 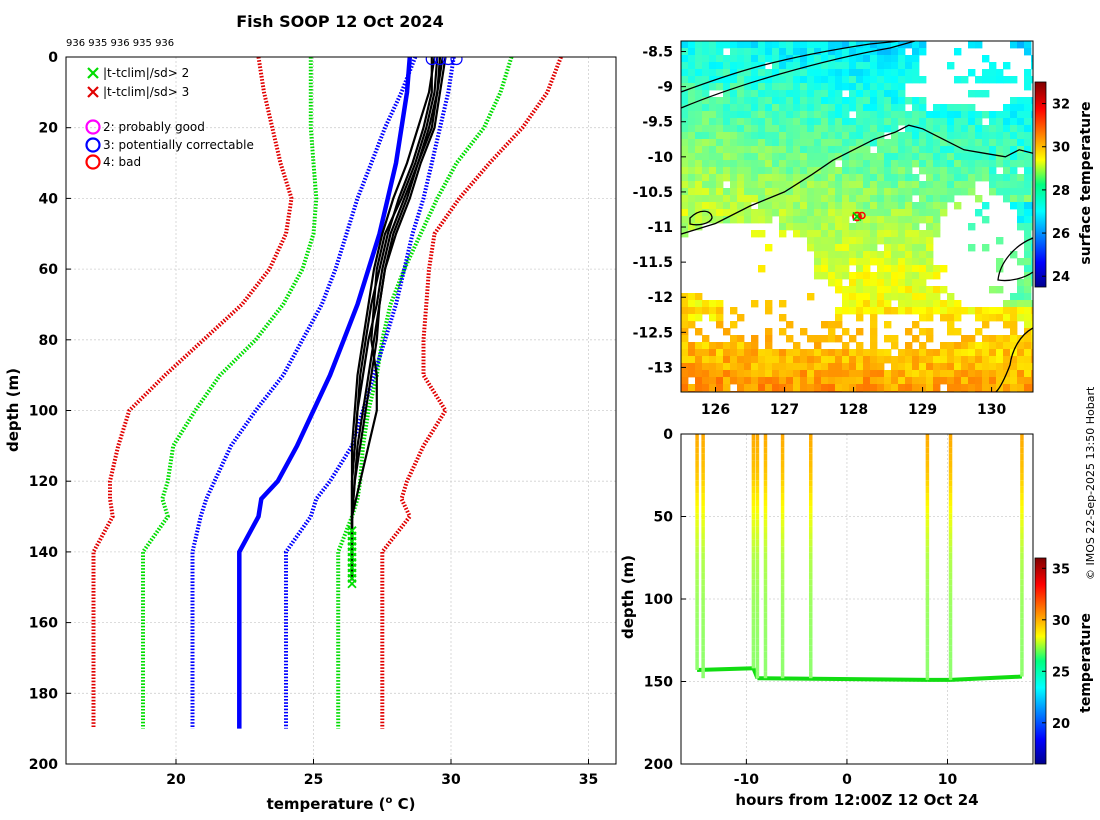 What do you see at coordinates (1061, 148) in the screenshot?
I see `sst-colorbar-tick-label: 30` at bounding box center [1061, 148].